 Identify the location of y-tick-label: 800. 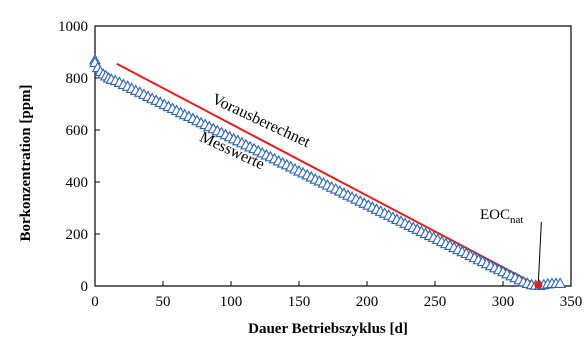
(77, 79).